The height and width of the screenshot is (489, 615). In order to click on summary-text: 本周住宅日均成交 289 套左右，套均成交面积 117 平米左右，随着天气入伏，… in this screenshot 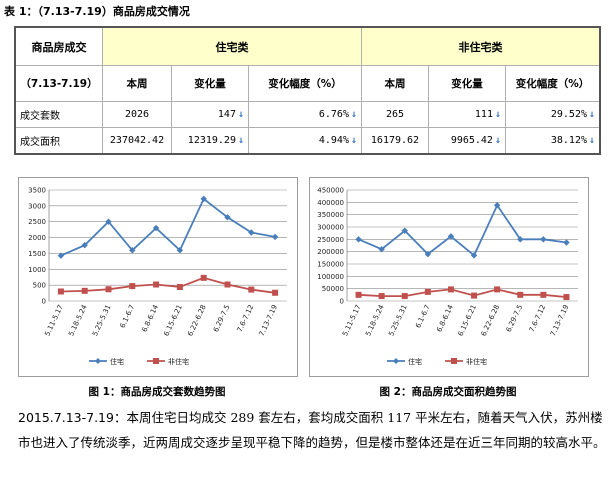, I will do `click(312, 430)`.